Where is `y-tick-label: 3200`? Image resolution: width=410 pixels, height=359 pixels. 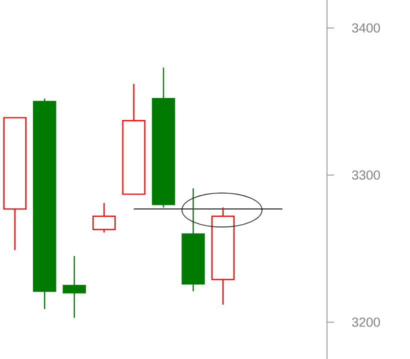 y-tick-label: 3200 is located at coordinates (366, 322).